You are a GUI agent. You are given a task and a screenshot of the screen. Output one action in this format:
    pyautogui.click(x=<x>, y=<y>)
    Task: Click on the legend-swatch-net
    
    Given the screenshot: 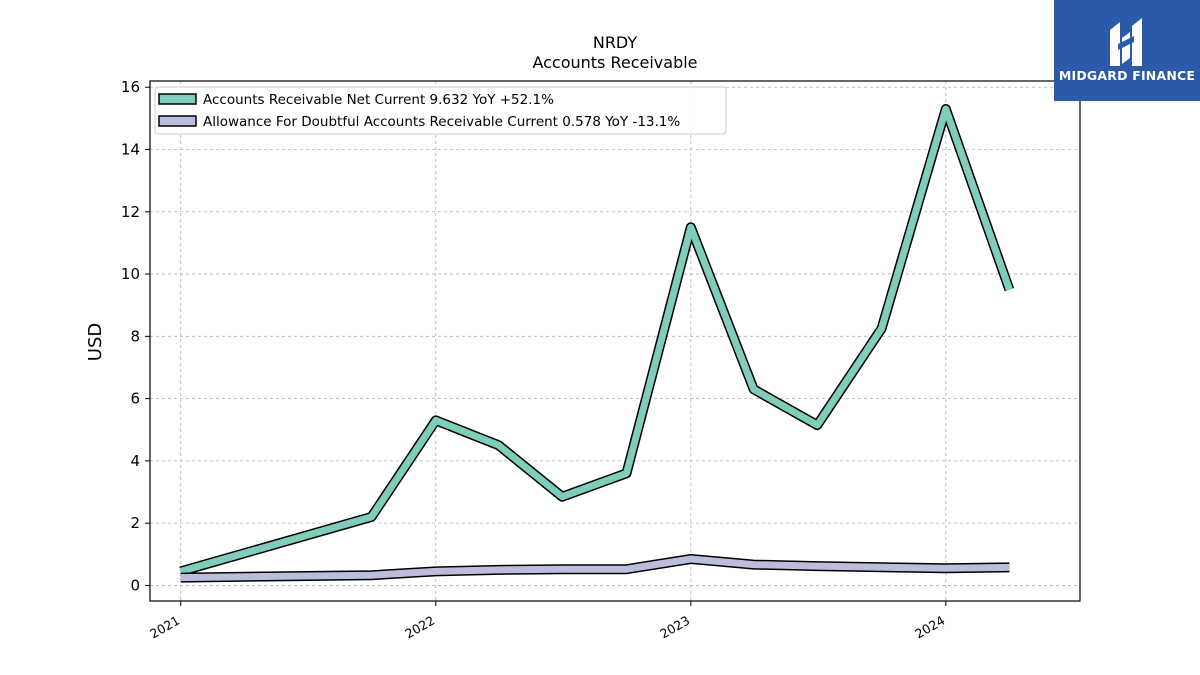 What is the action you would take?
    pyautogui.click(x=177, y=99)
    